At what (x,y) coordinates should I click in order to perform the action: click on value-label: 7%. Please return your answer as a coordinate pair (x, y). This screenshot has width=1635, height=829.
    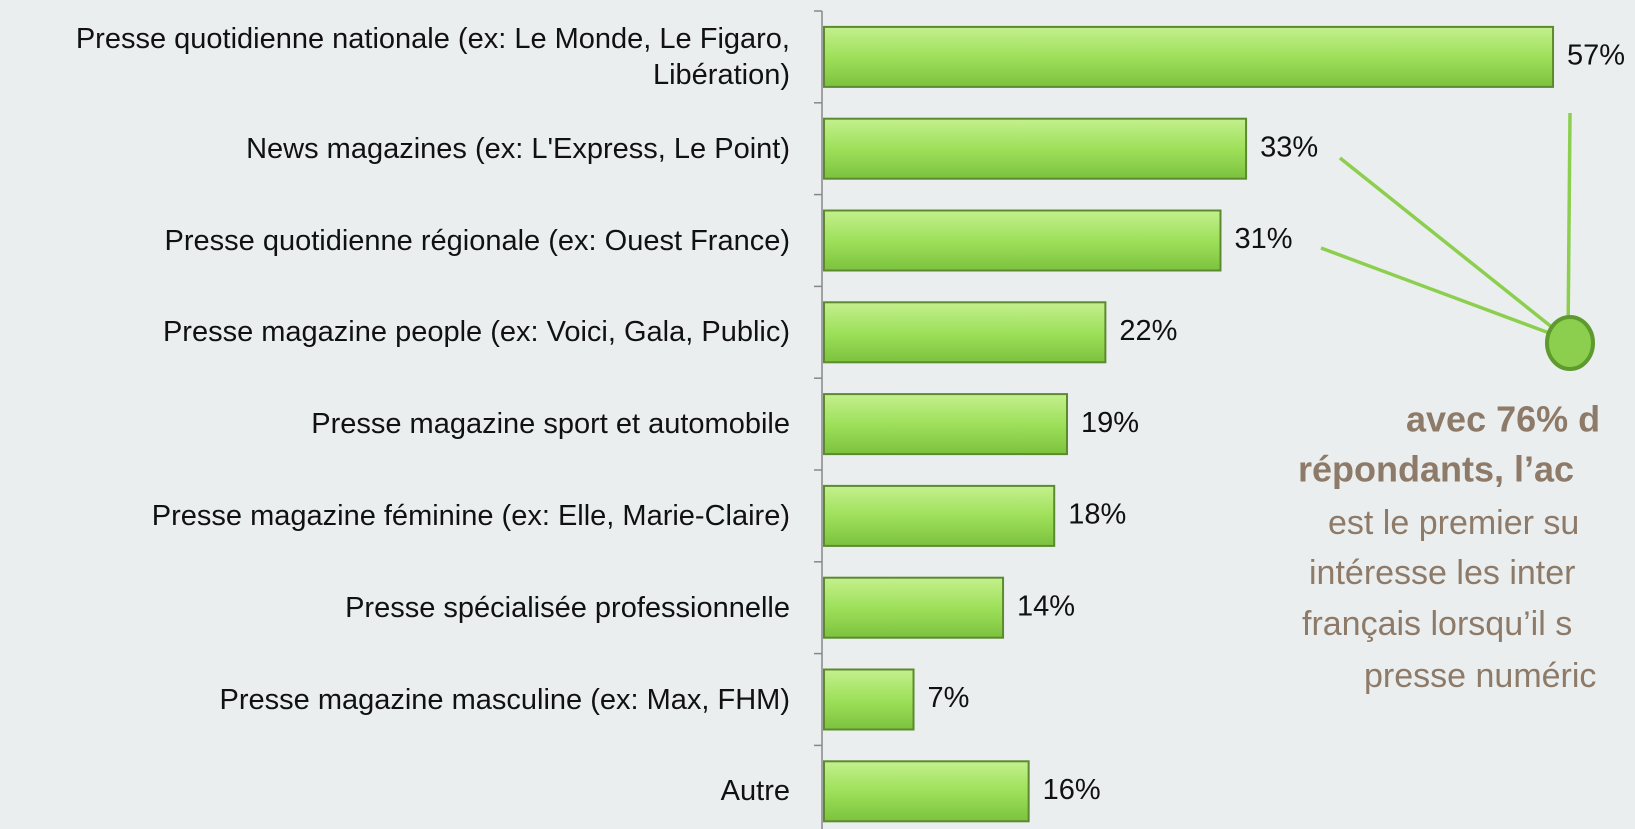
    Looking at the image, I should click on (949, 698).